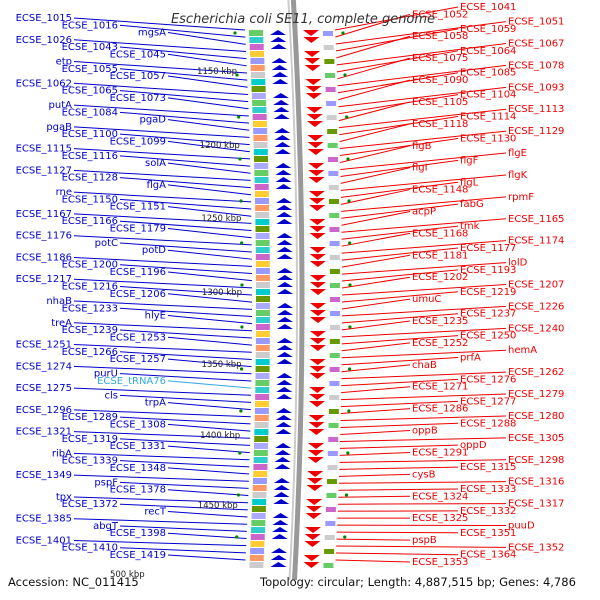 This screenshot has width=600, height=600. I want to click on gene-label: ECSE_1165, so click(536, 219).